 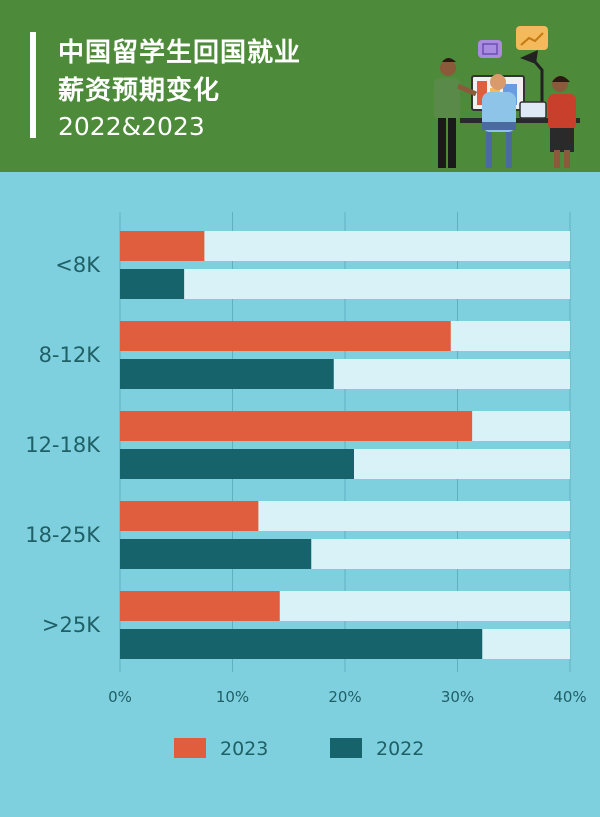 I want to click on chart-subtitle: 2022&2023, so click(x=131, y=126).